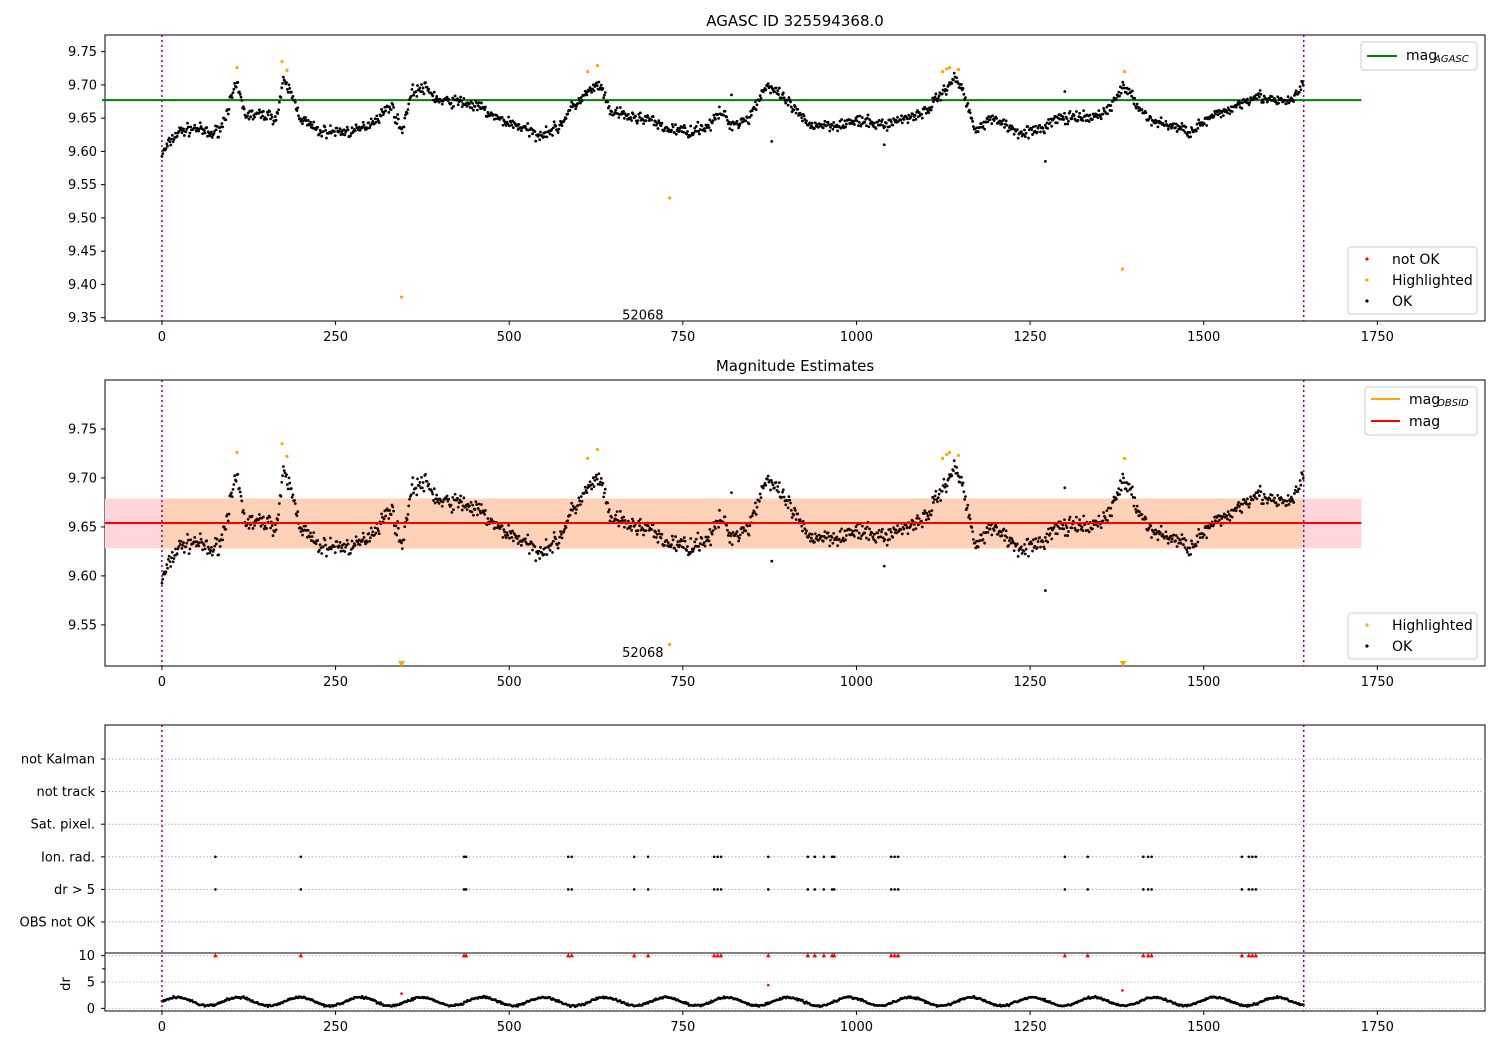 Image resolution: width=1500 pixels, height=1050 pixels. I want to click on agasc-highlighted-point, so click(947, 69).